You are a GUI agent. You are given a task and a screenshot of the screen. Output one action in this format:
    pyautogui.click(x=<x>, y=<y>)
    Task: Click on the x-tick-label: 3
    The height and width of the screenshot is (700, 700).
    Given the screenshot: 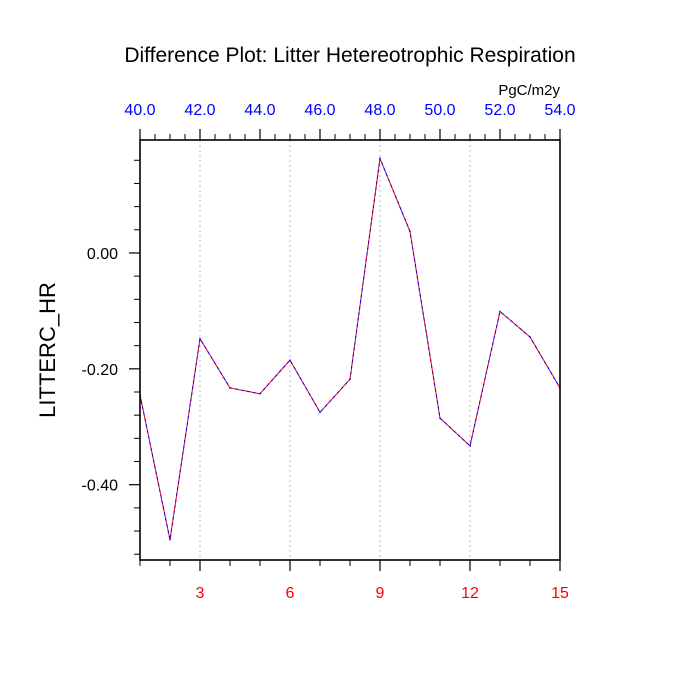 What is the action you would take?
    pyautogui.click(x=200, y=593)
    